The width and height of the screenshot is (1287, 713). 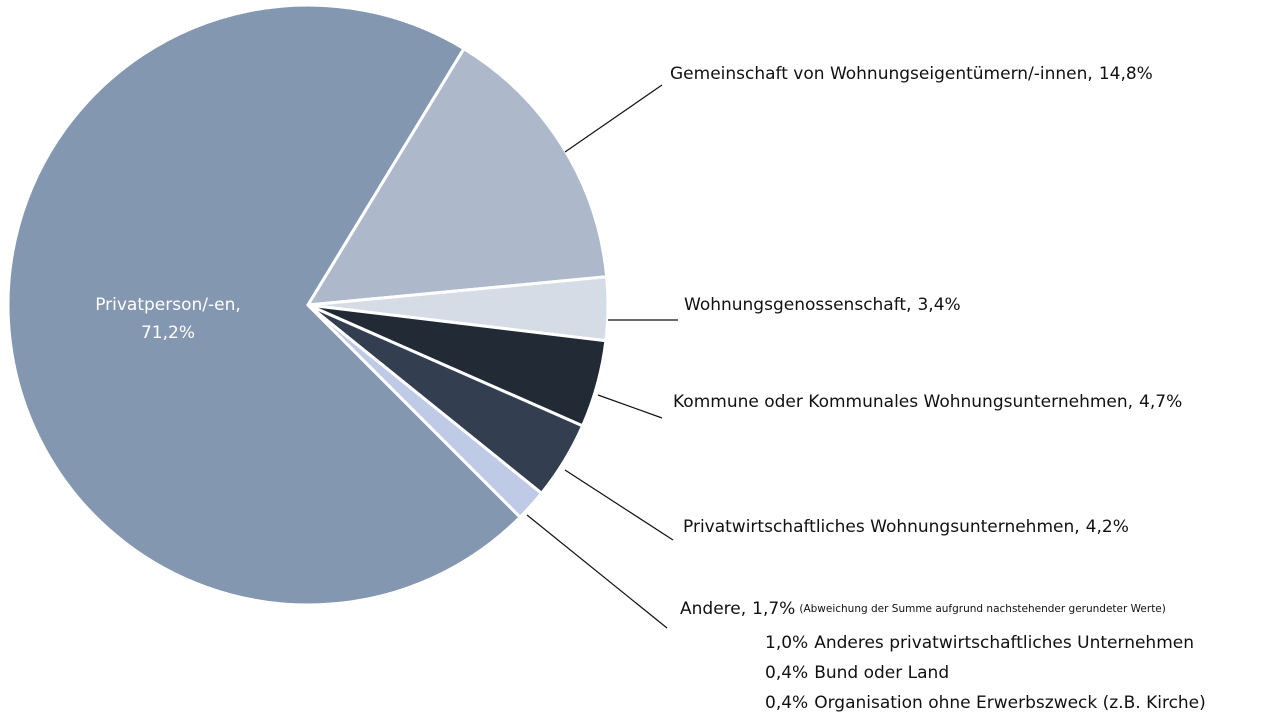 I want to click on slice-value-label: 1,7%, so click(x=773, y=609).